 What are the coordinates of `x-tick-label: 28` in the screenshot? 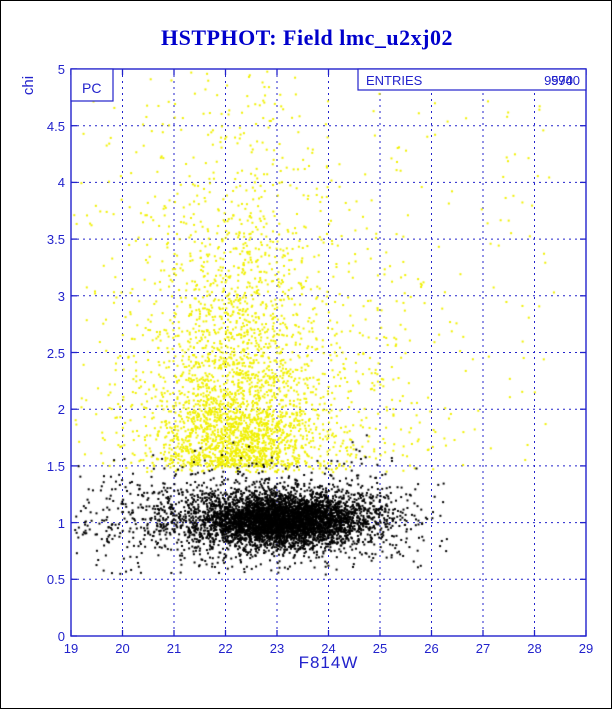 It's located at (534, 648).